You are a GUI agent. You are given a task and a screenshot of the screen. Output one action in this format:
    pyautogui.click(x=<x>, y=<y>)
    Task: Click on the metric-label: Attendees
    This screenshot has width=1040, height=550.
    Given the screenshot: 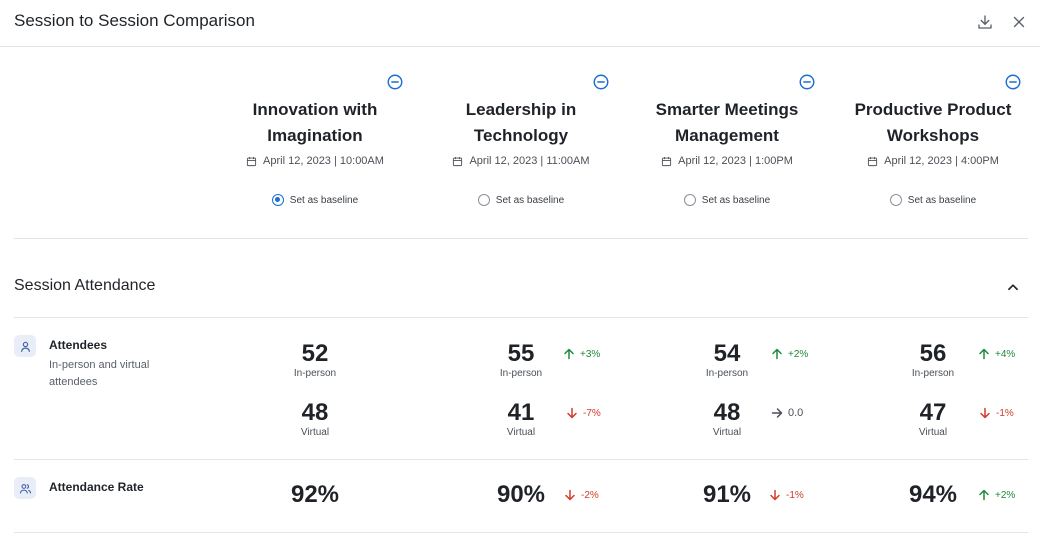 What is the action you would take?
    pyautogui.click(x=78, y=345)
    